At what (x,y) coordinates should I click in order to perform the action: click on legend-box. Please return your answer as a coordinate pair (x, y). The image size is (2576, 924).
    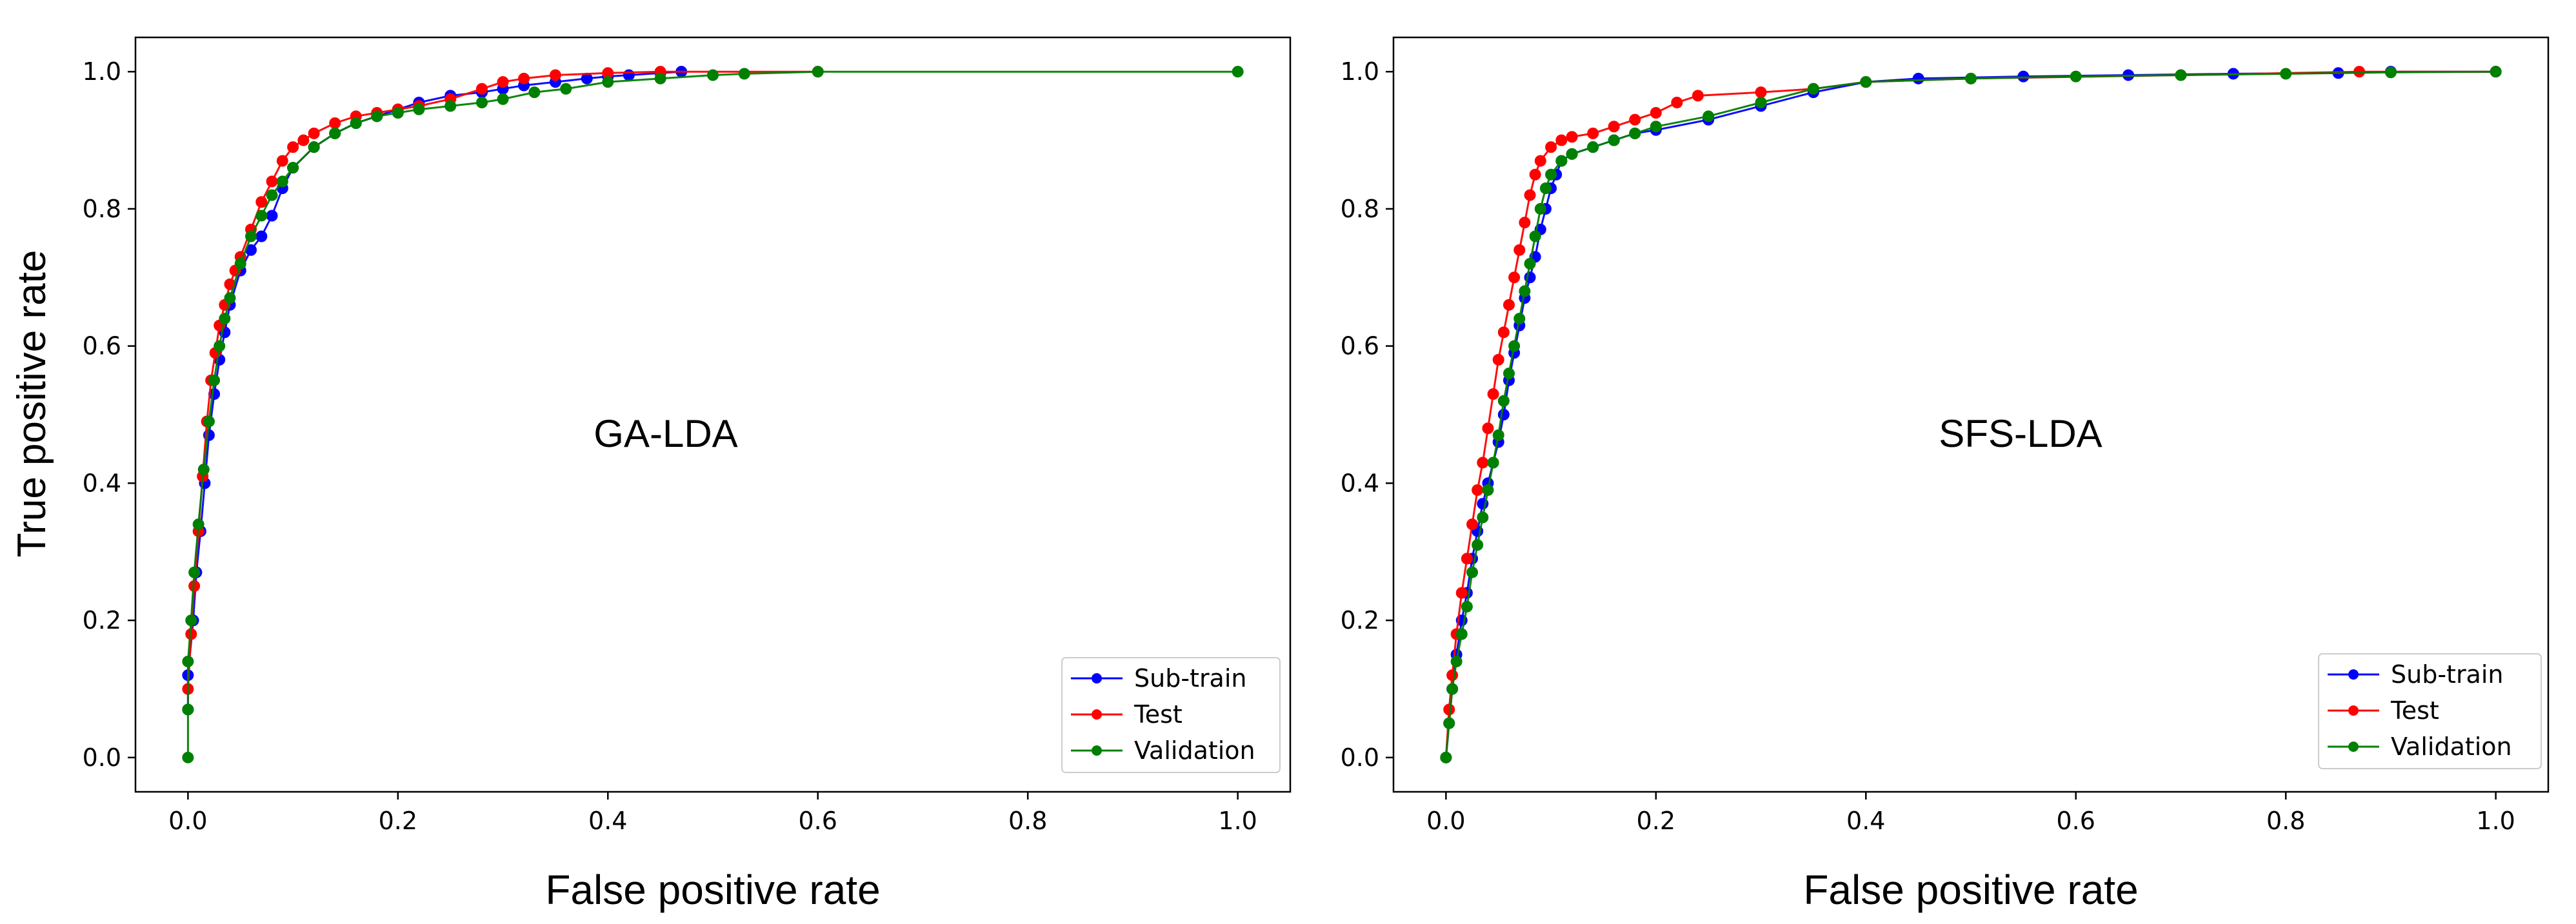
    Looking at the image, I should click on (1171, 715).